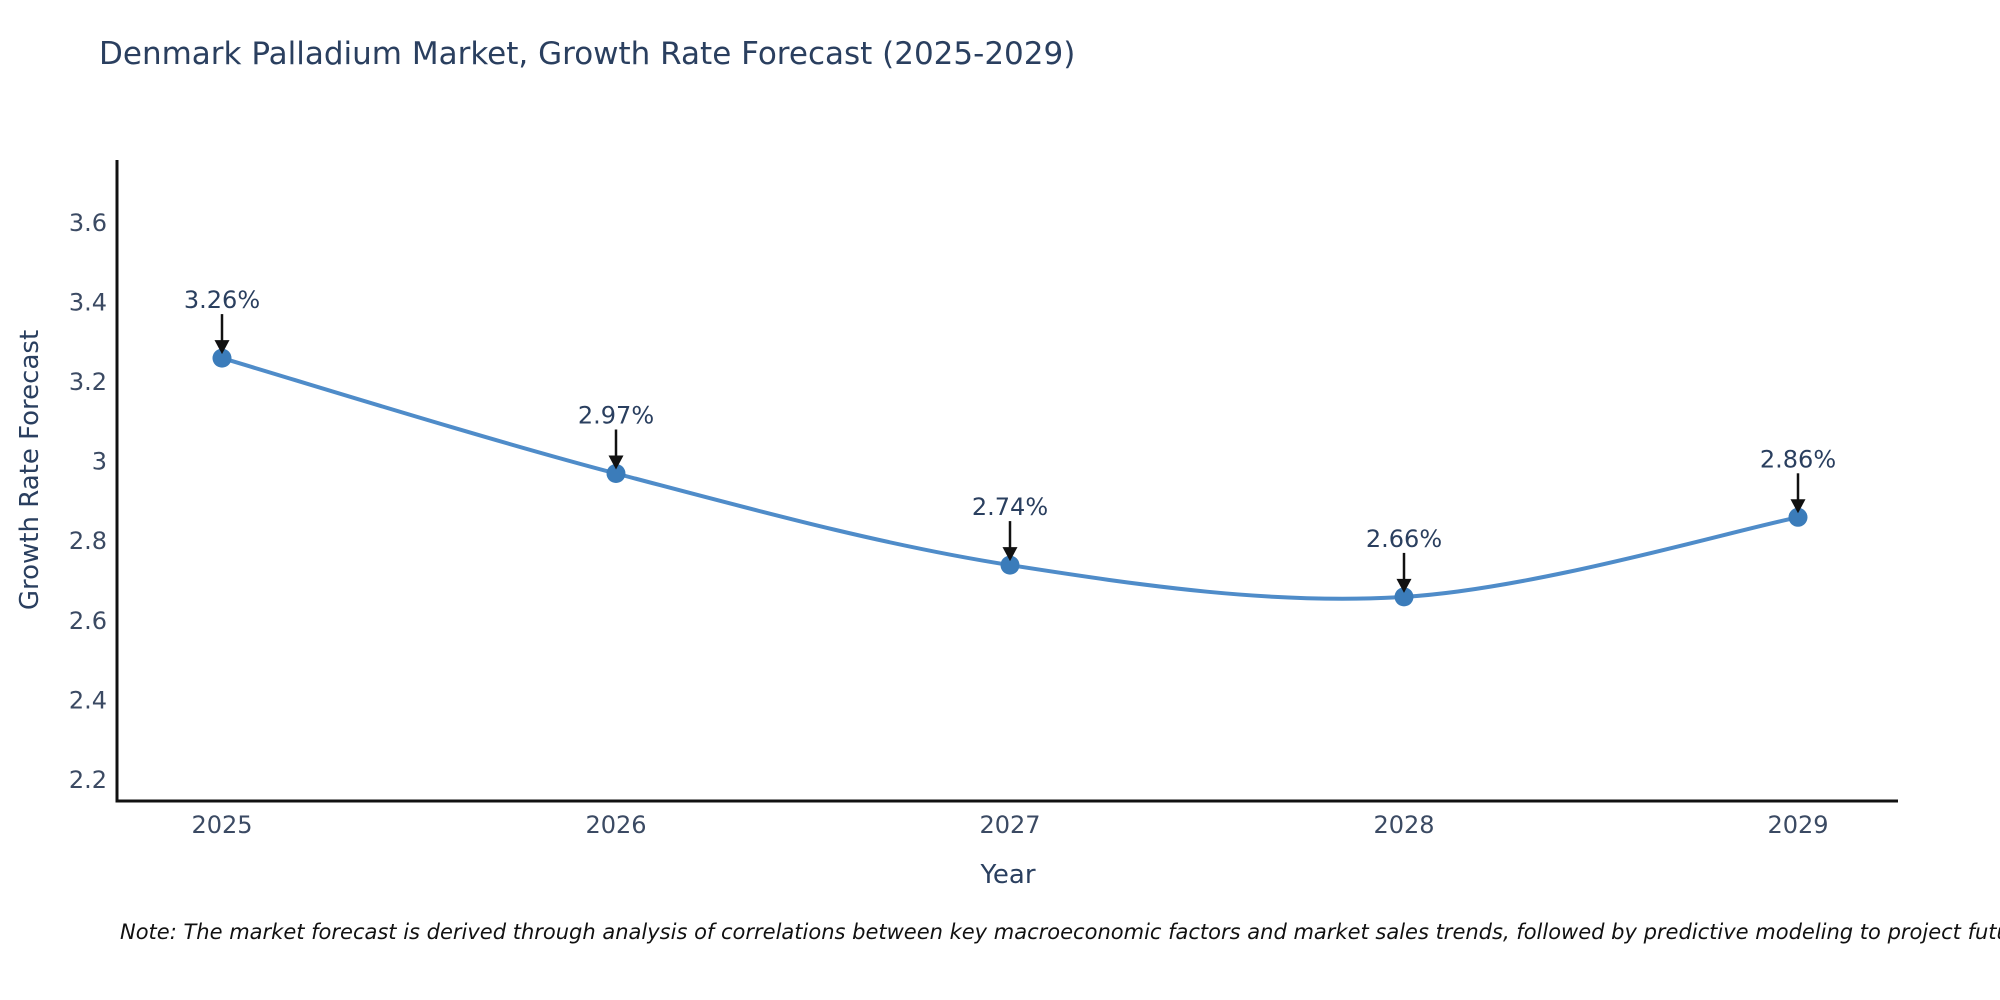 This screenshot has width=2000, height=1000. I want to click on x-tick-label: 2027, so click(1009, 825).